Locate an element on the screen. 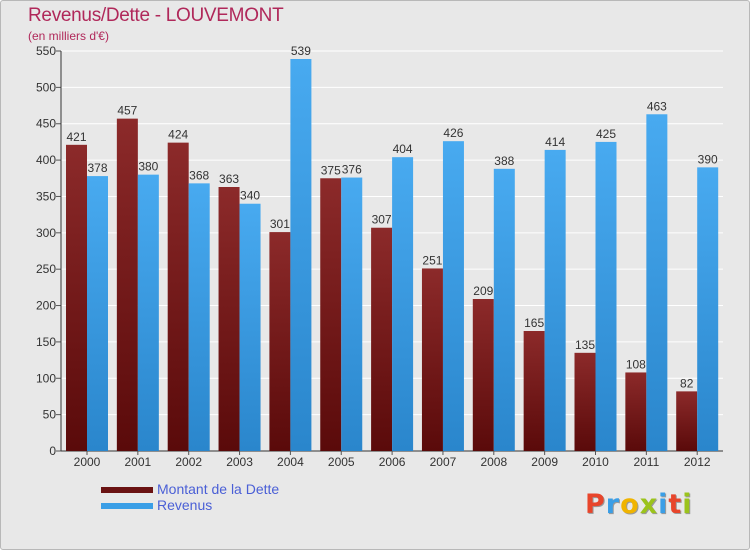  data-label-revenue: 368 is located at coordinates (199, 175).